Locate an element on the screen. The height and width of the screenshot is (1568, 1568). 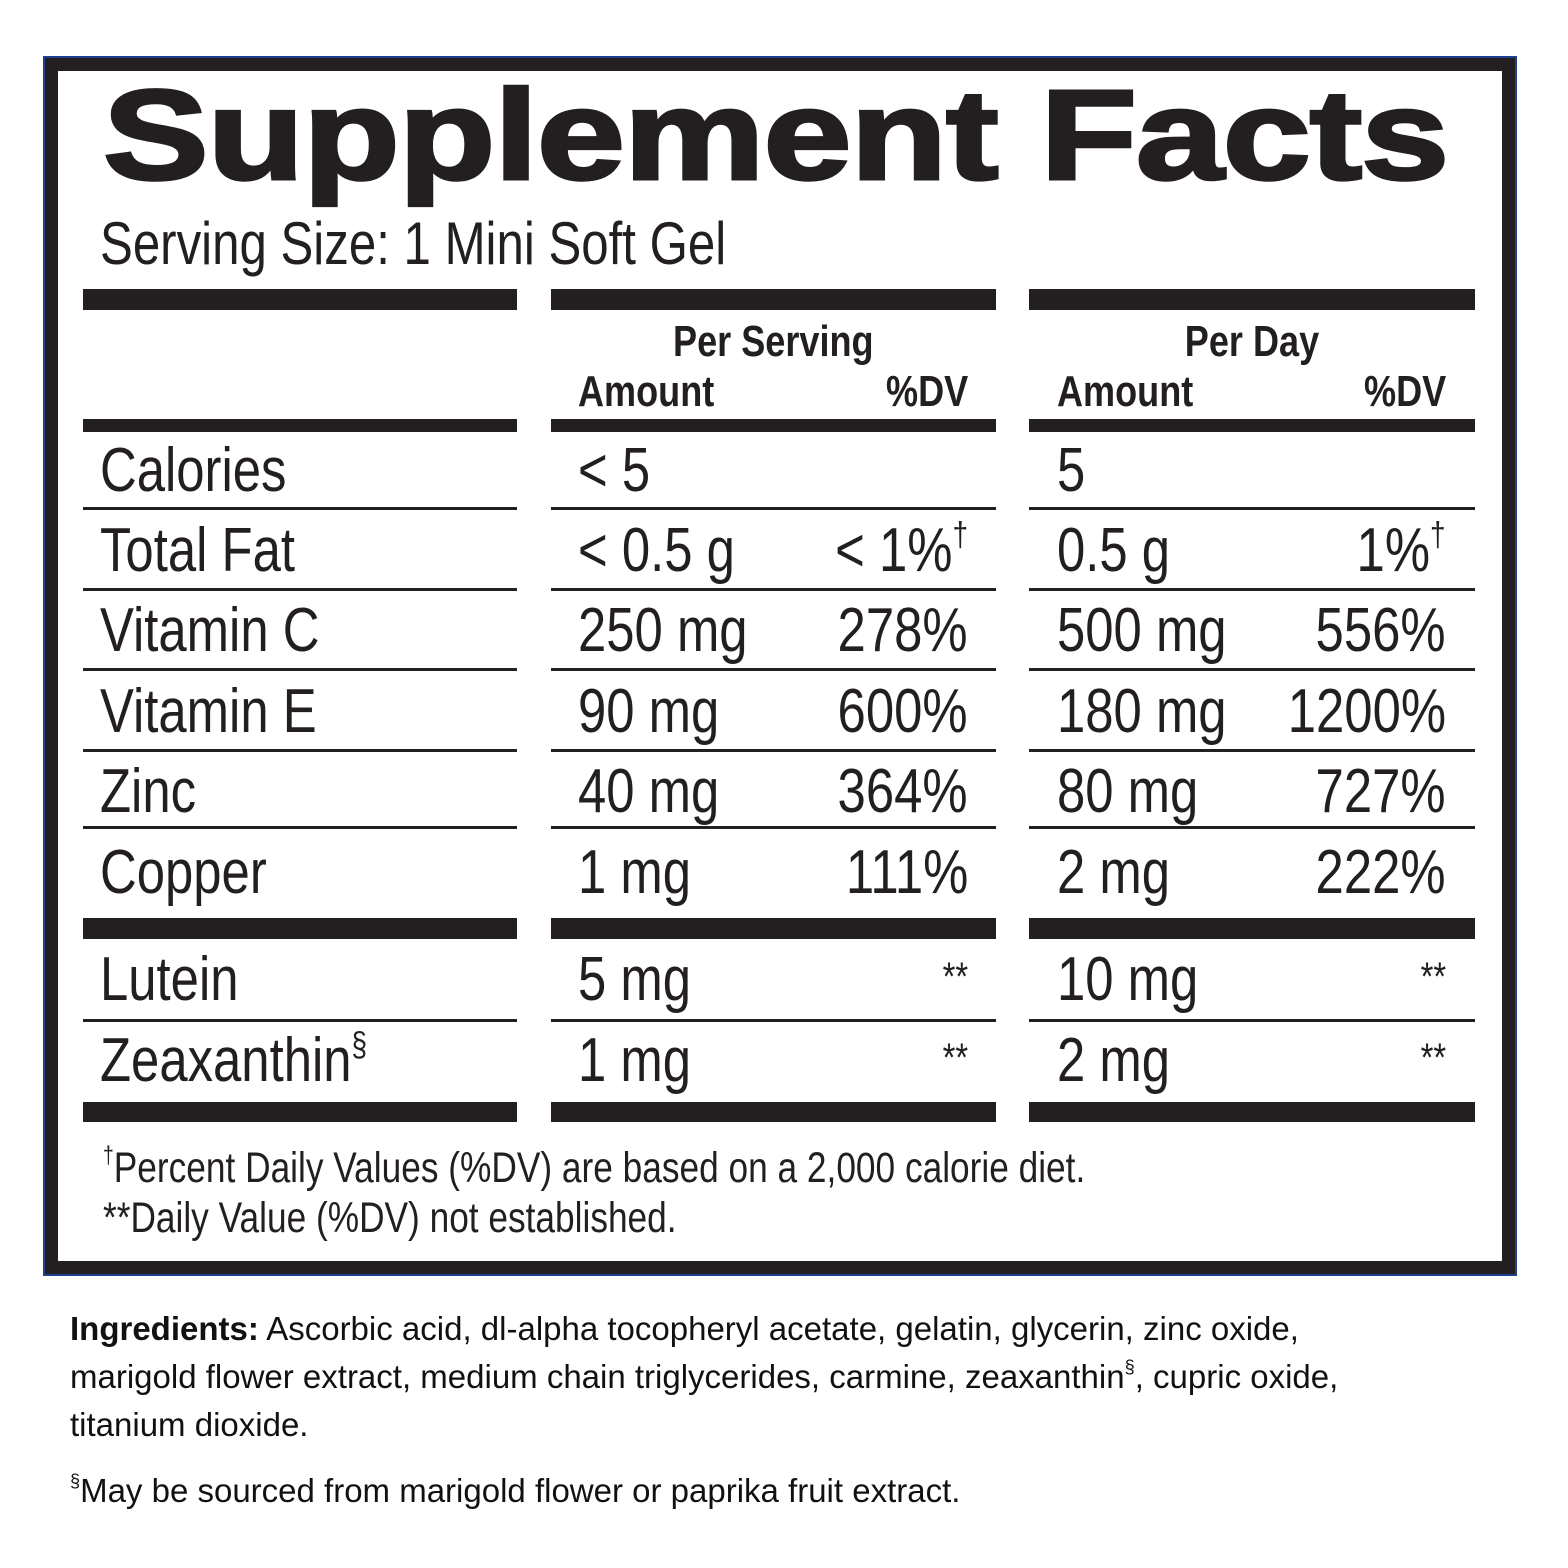
per-serving-amount: 90 mg is located at coordinates (649, 711).